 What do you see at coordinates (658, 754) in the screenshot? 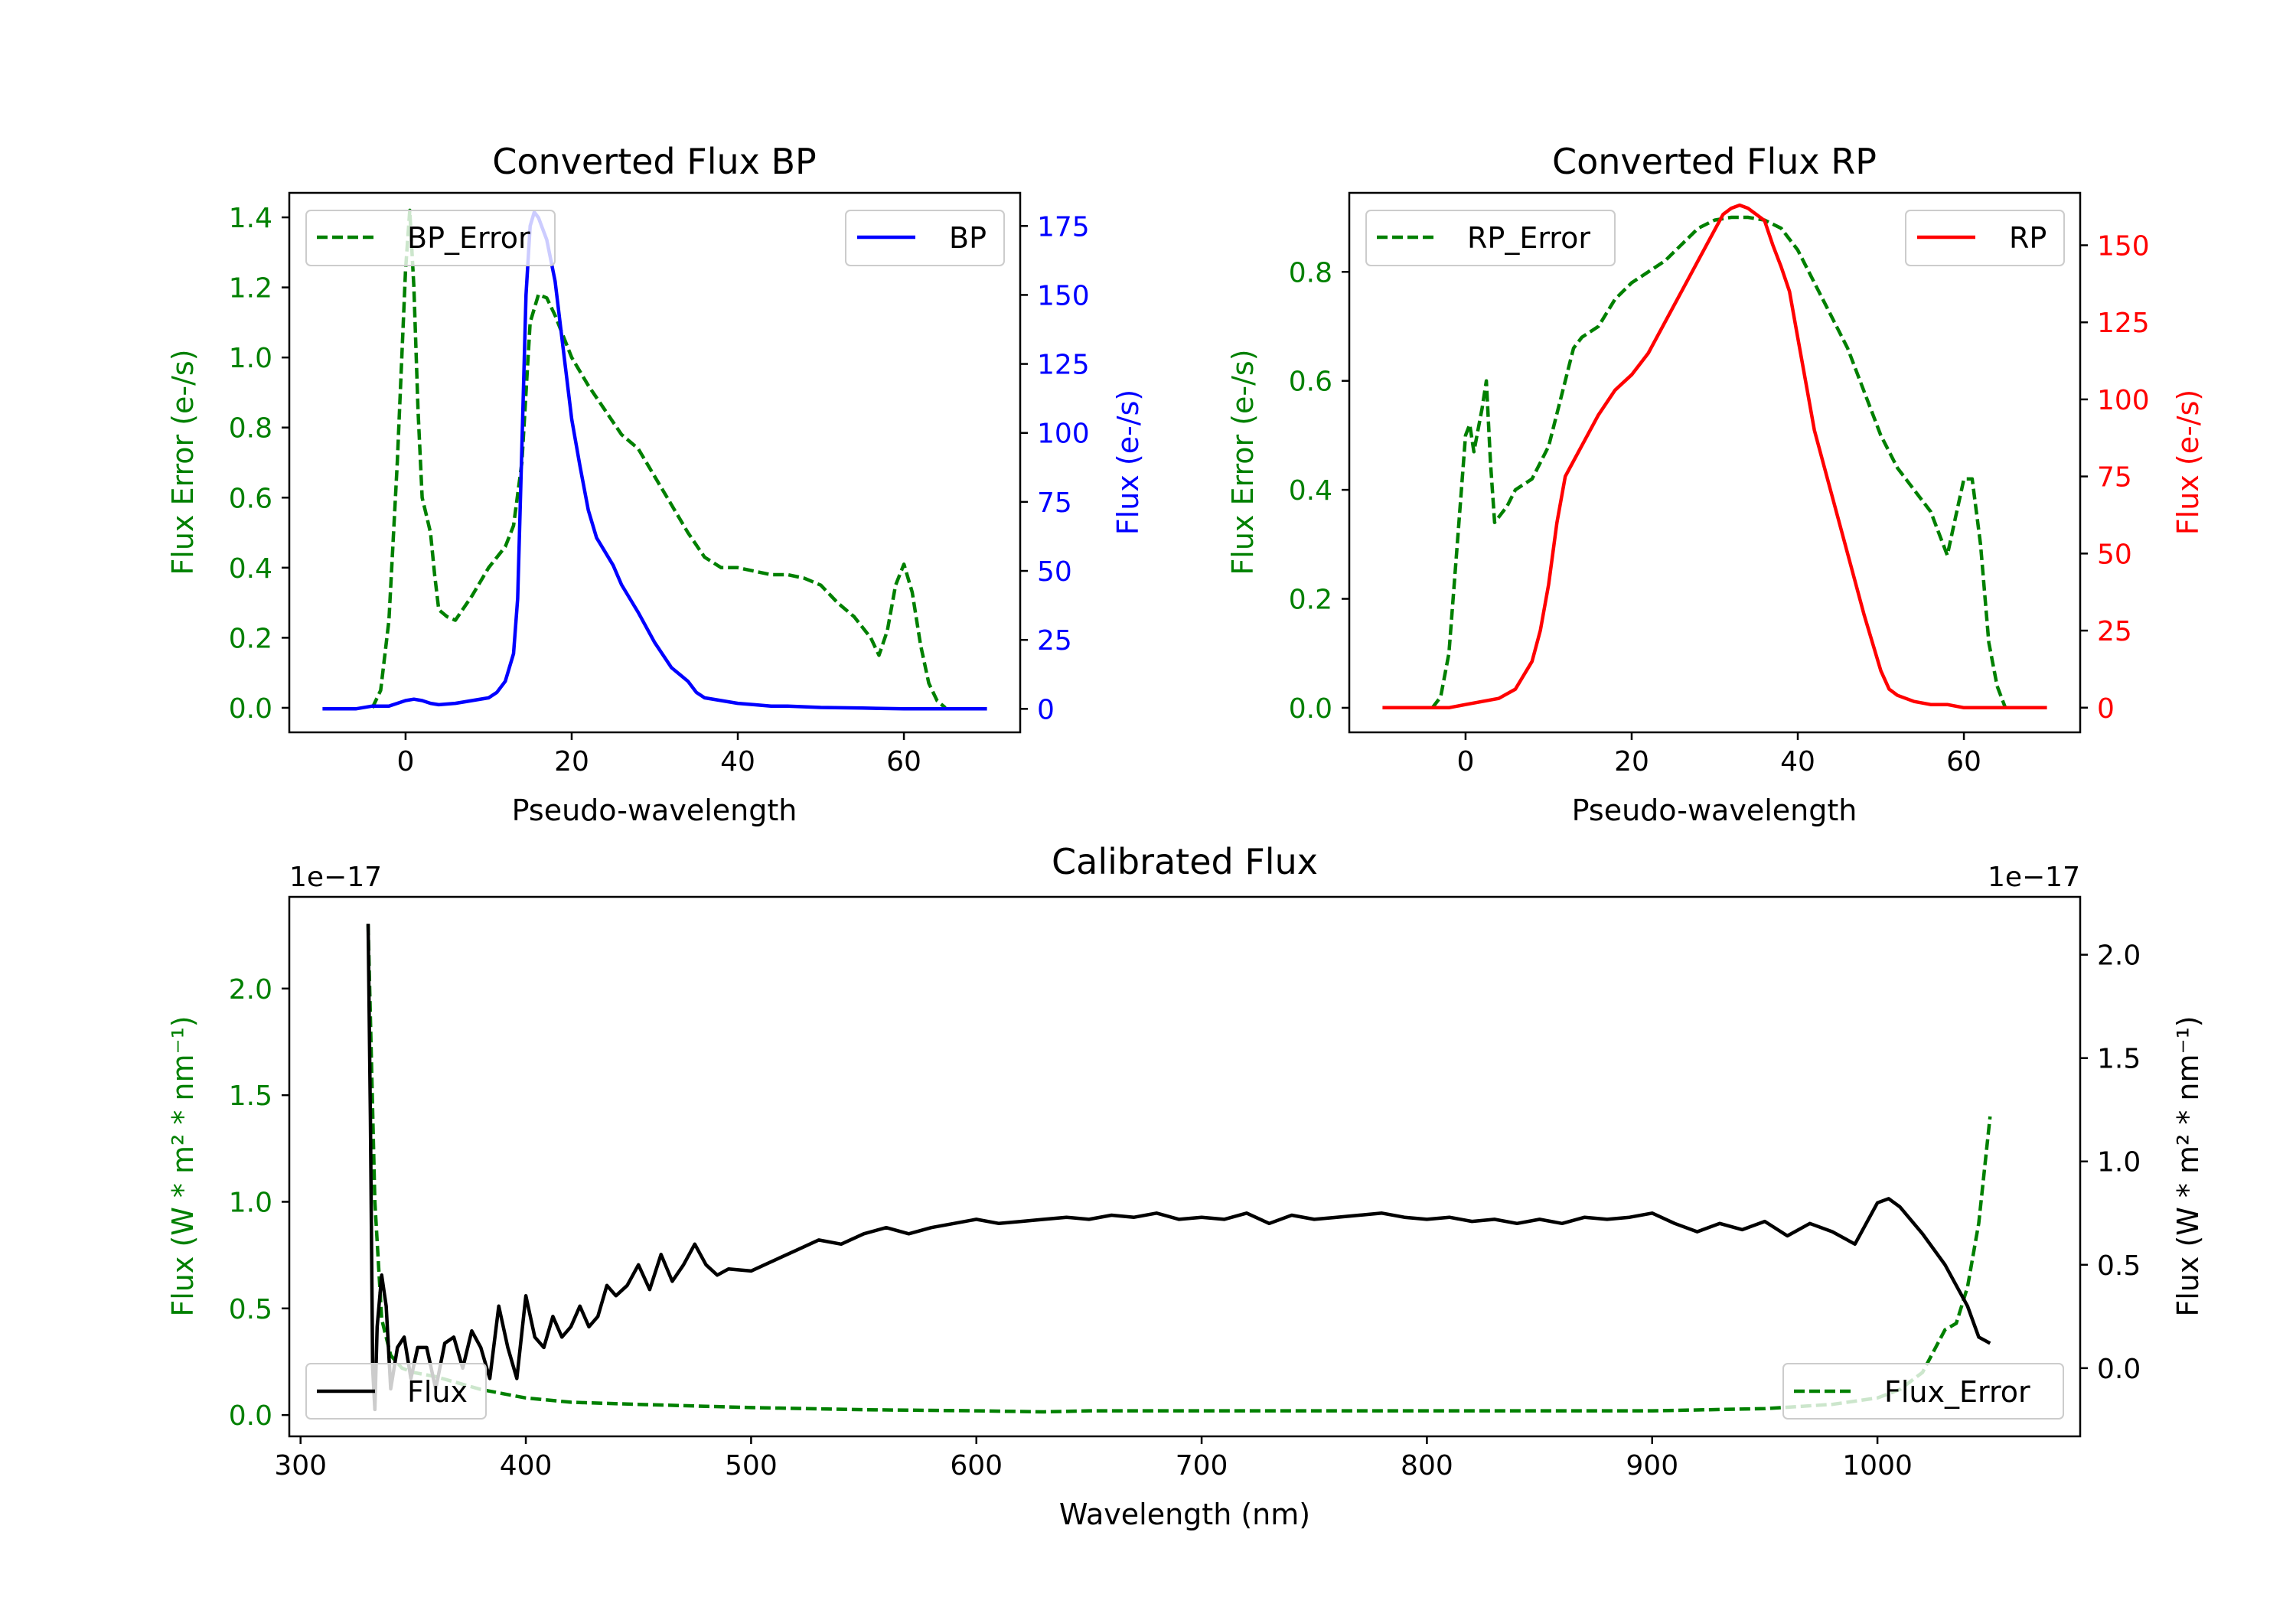
I see `bp-xticks: 0 20 40 60` at bounding box center [658, 754].